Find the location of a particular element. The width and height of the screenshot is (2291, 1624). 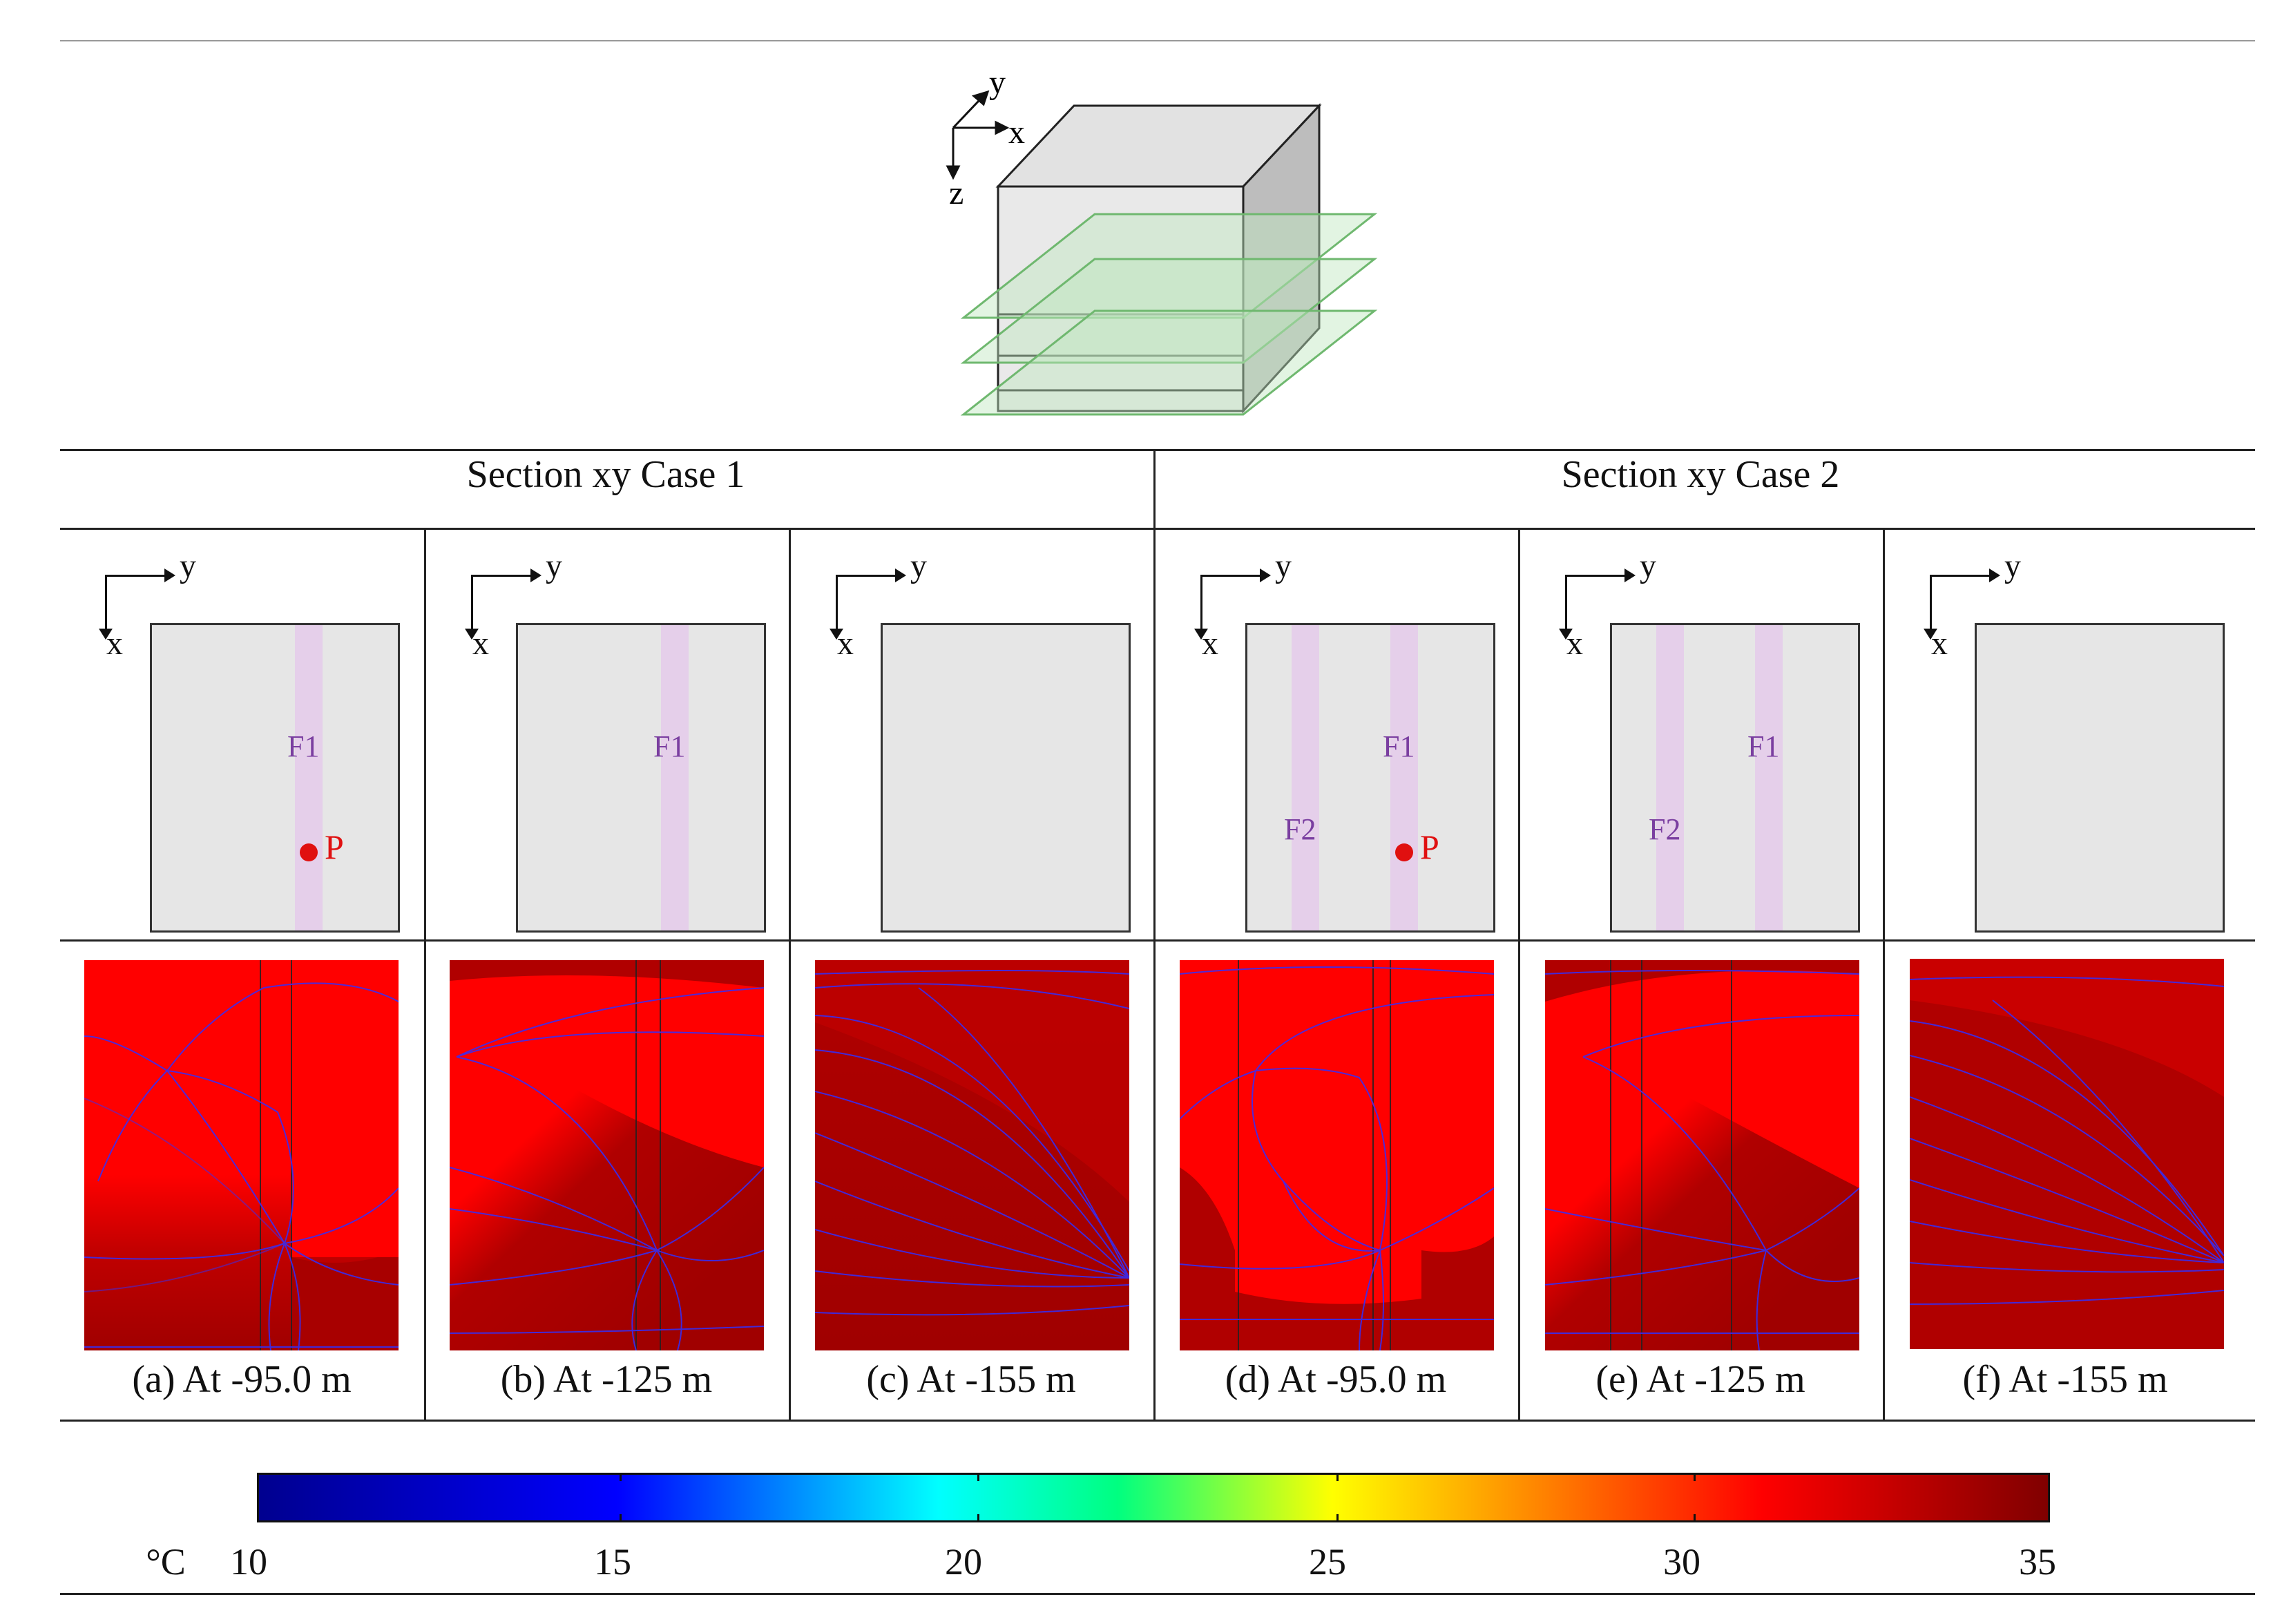

panel-e: y x F2 F1 is located at coordinates (1702, 734).